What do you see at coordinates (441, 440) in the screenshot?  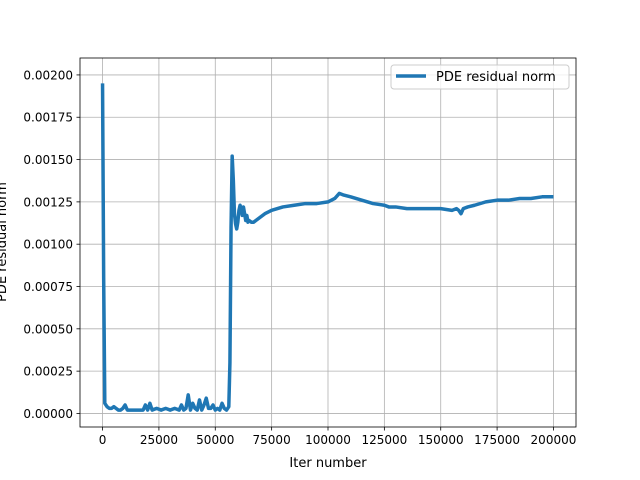 I see `x-tick-label: 150000` at bounding box center [441, 440].